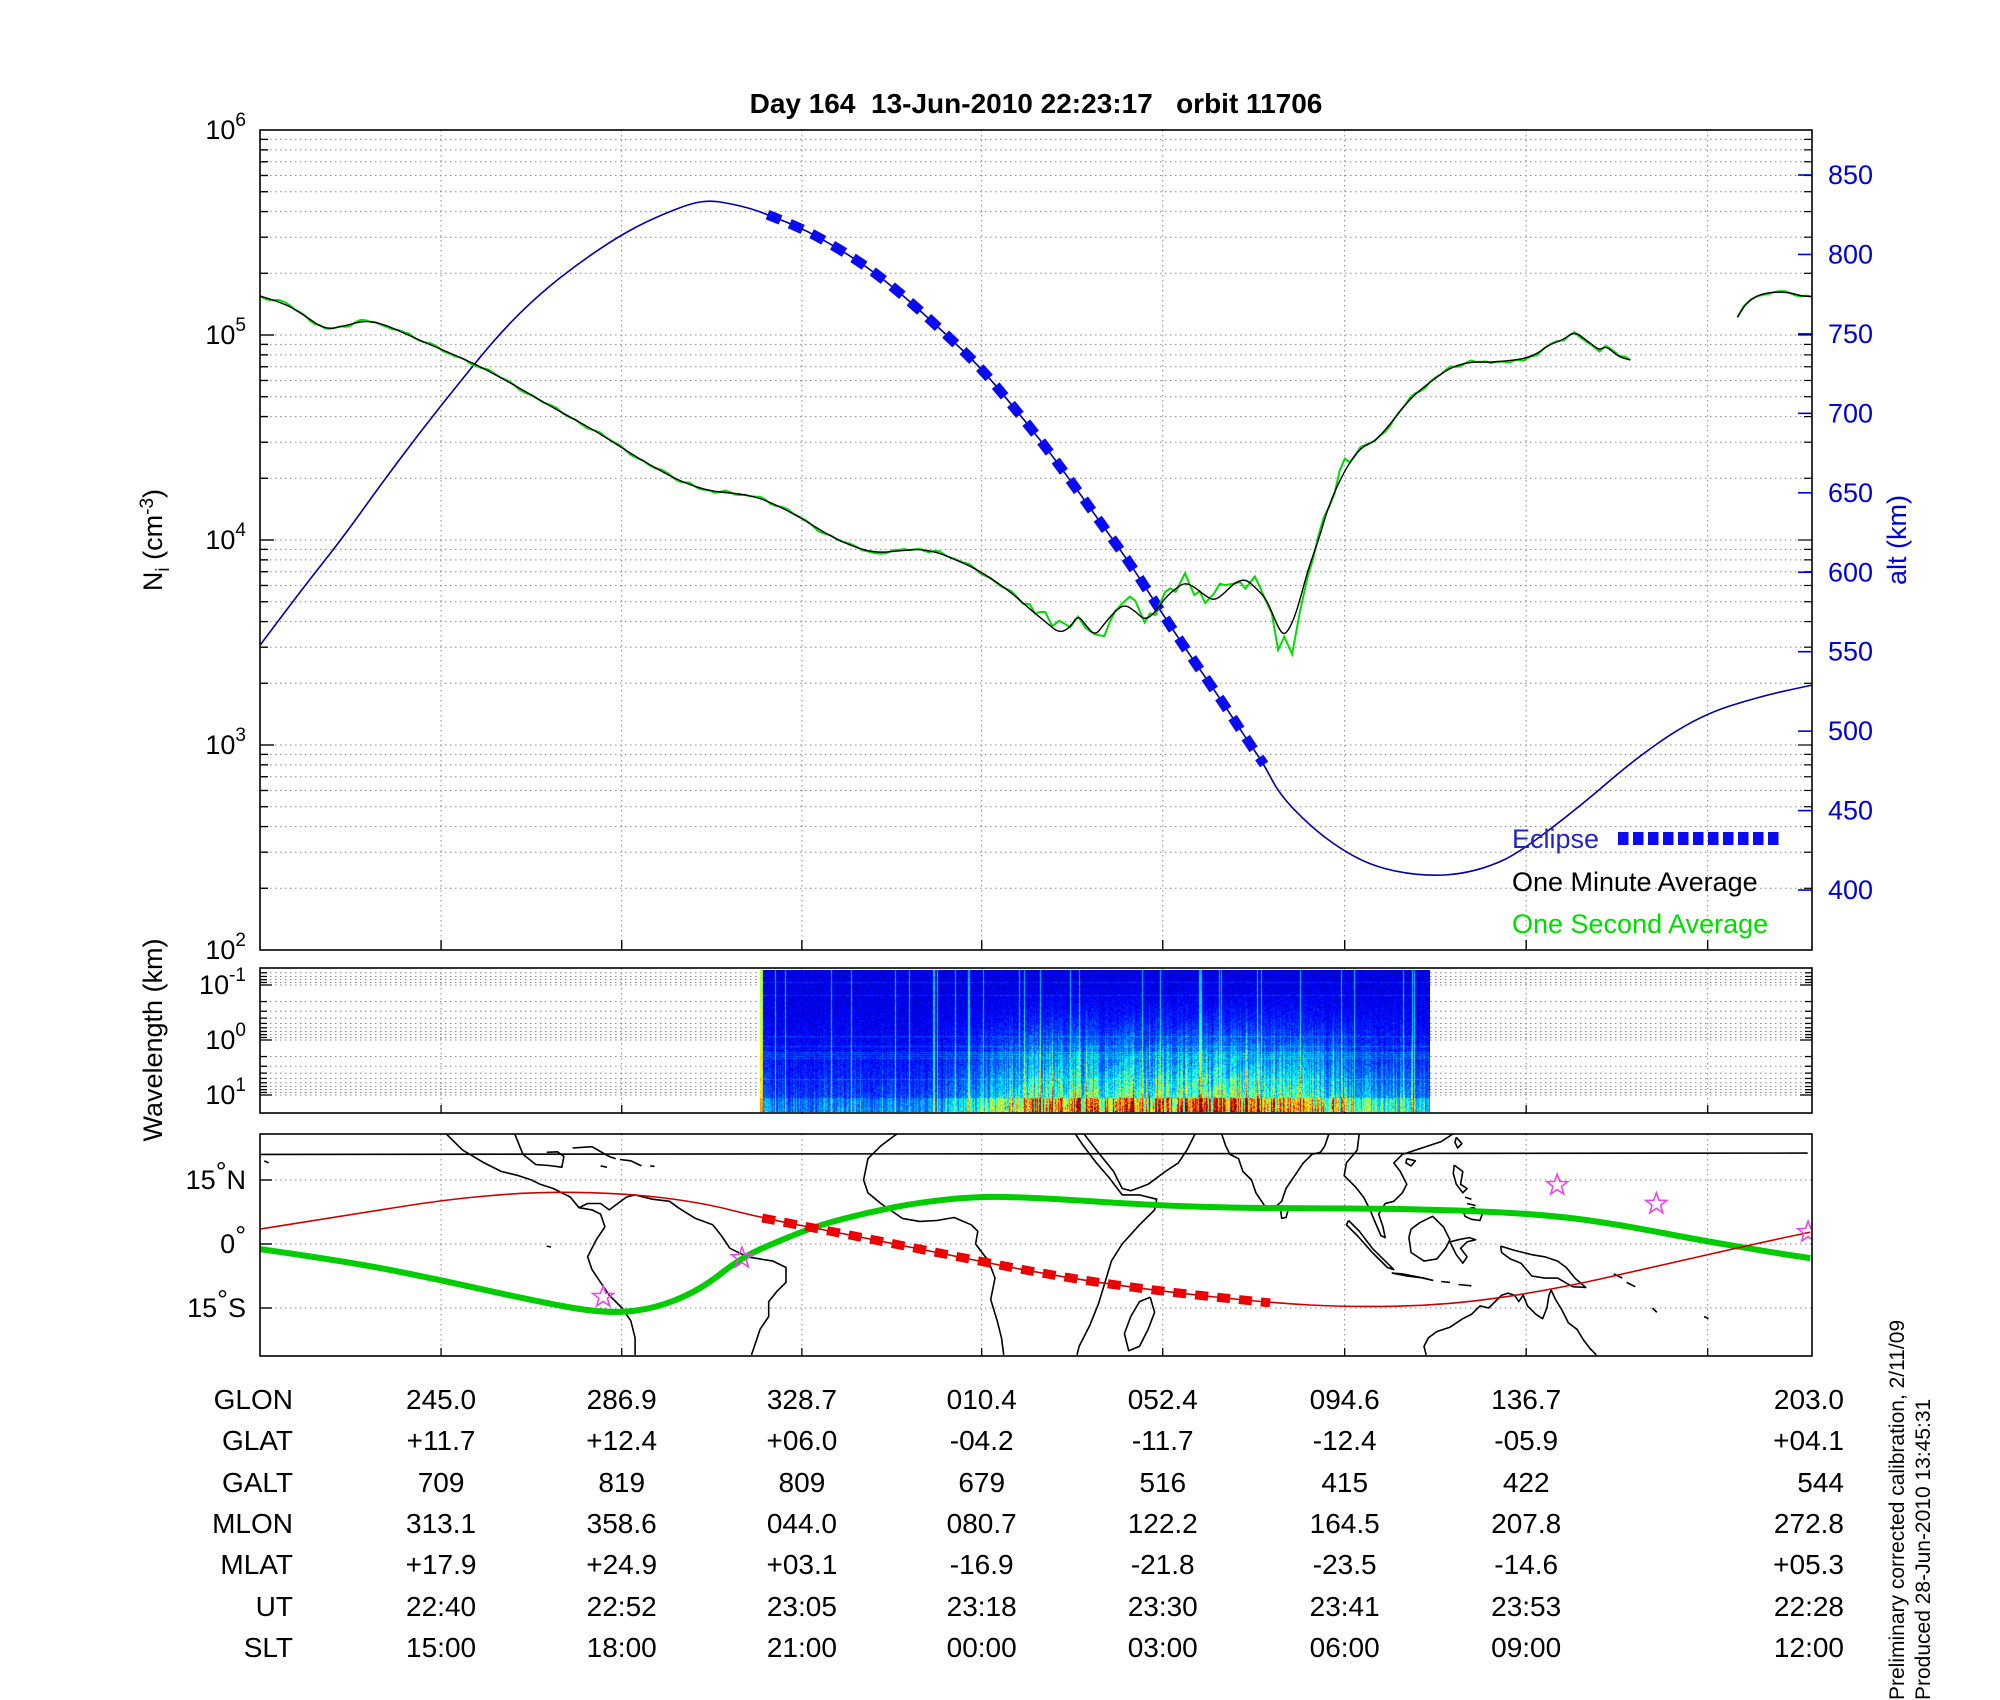  I want to click on table-cell-MLON-2: 044.0, so click(801, 1523).